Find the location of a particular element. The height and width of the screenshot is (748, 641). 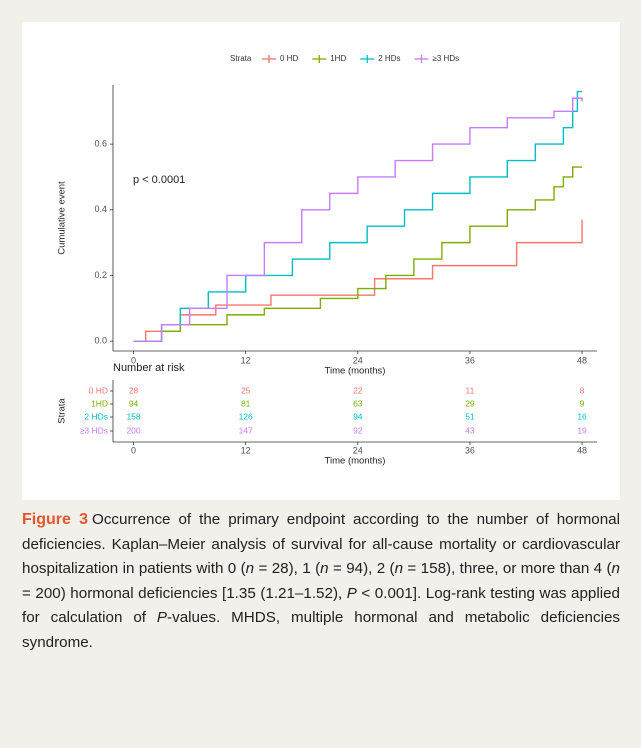

risk-x-tick-label: 12 is located at coordinates (246, 450).